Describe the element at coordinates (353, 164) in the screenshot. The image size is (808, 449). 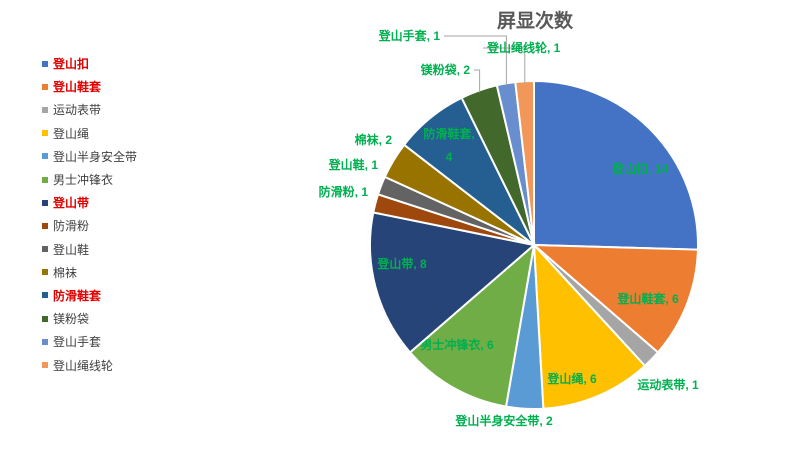
I see `data-label: 登山鞋, 1` at that location.